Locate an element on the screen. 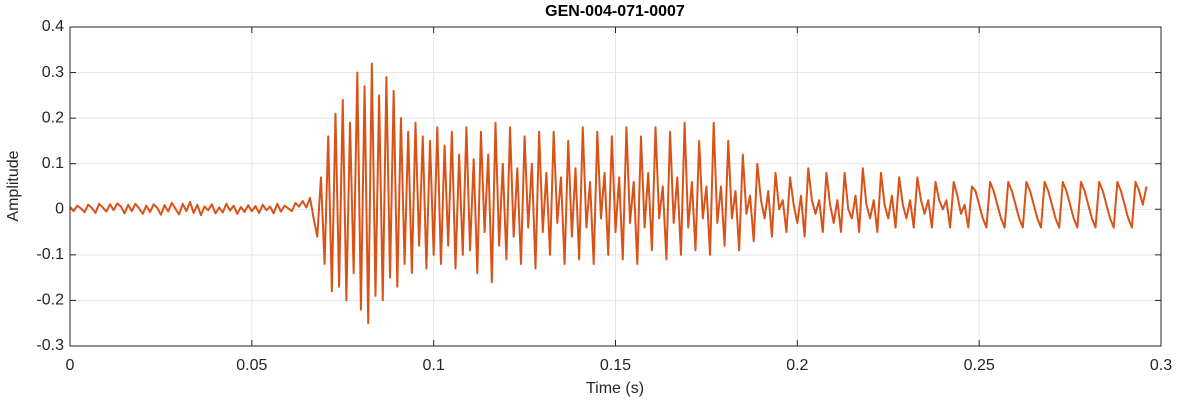 The height and width of the screenshot is (404, 1177). y-tick-label: 0 is located at coordinates (59, 209).